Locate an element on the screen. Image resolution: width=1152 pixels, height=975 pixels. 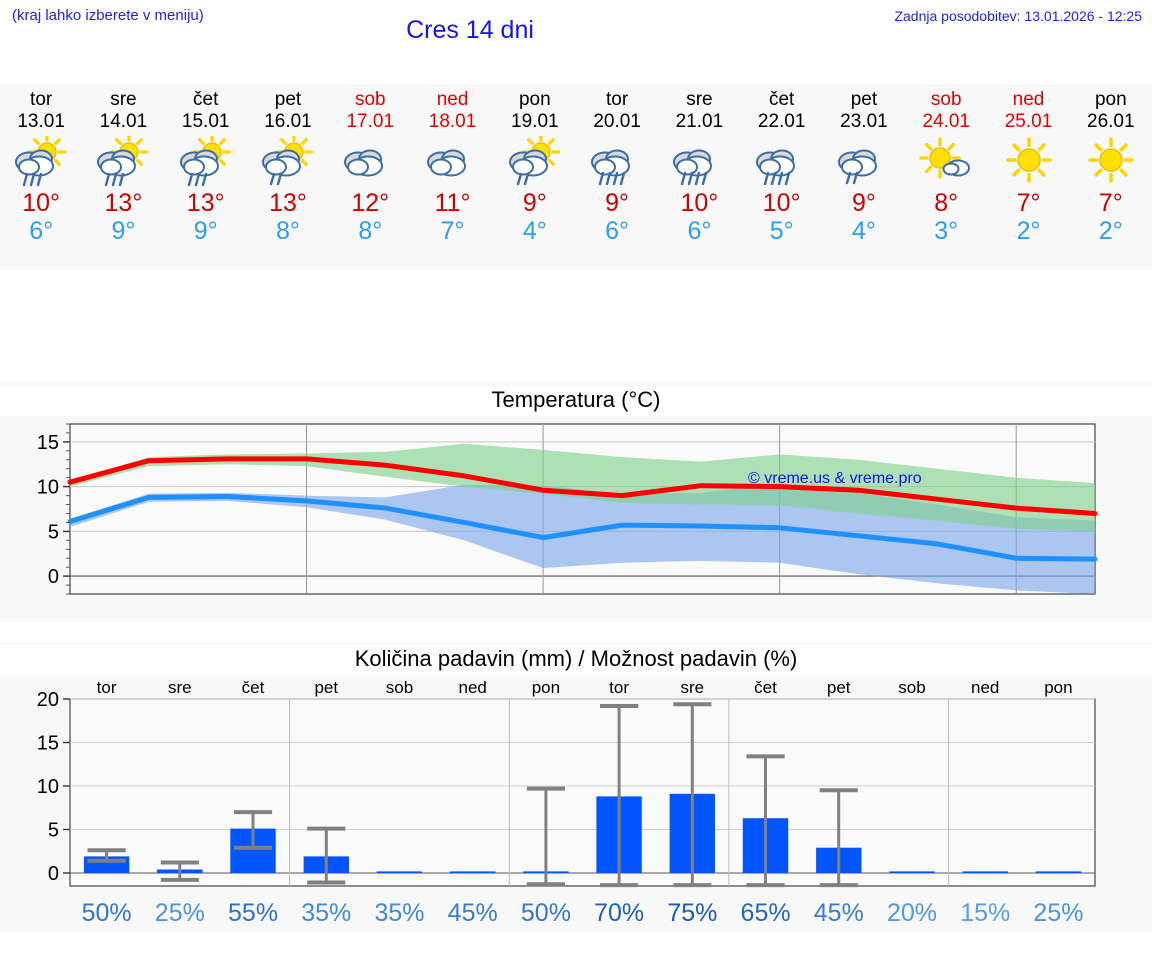
day-temp-min: 7° is located at coordinates (452, 230).